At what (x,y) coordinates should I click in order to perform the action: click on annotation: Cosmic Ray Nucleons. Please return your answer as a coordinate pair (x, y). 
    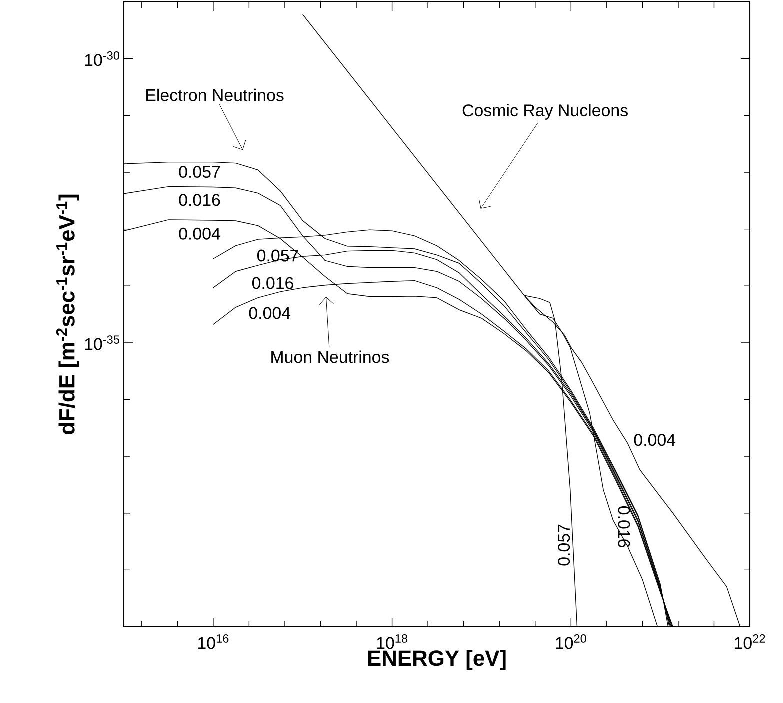
    Looking at the image, I should click on (545, 112).